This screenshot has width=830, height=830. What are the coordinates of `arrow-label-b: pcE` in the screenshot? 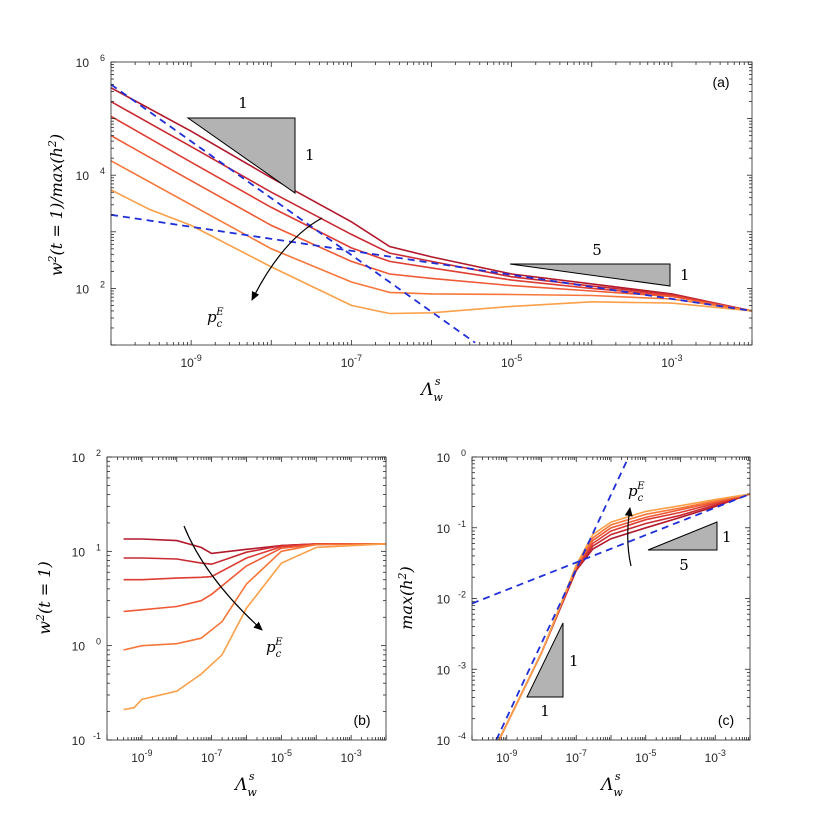 It's located at (274, 648).